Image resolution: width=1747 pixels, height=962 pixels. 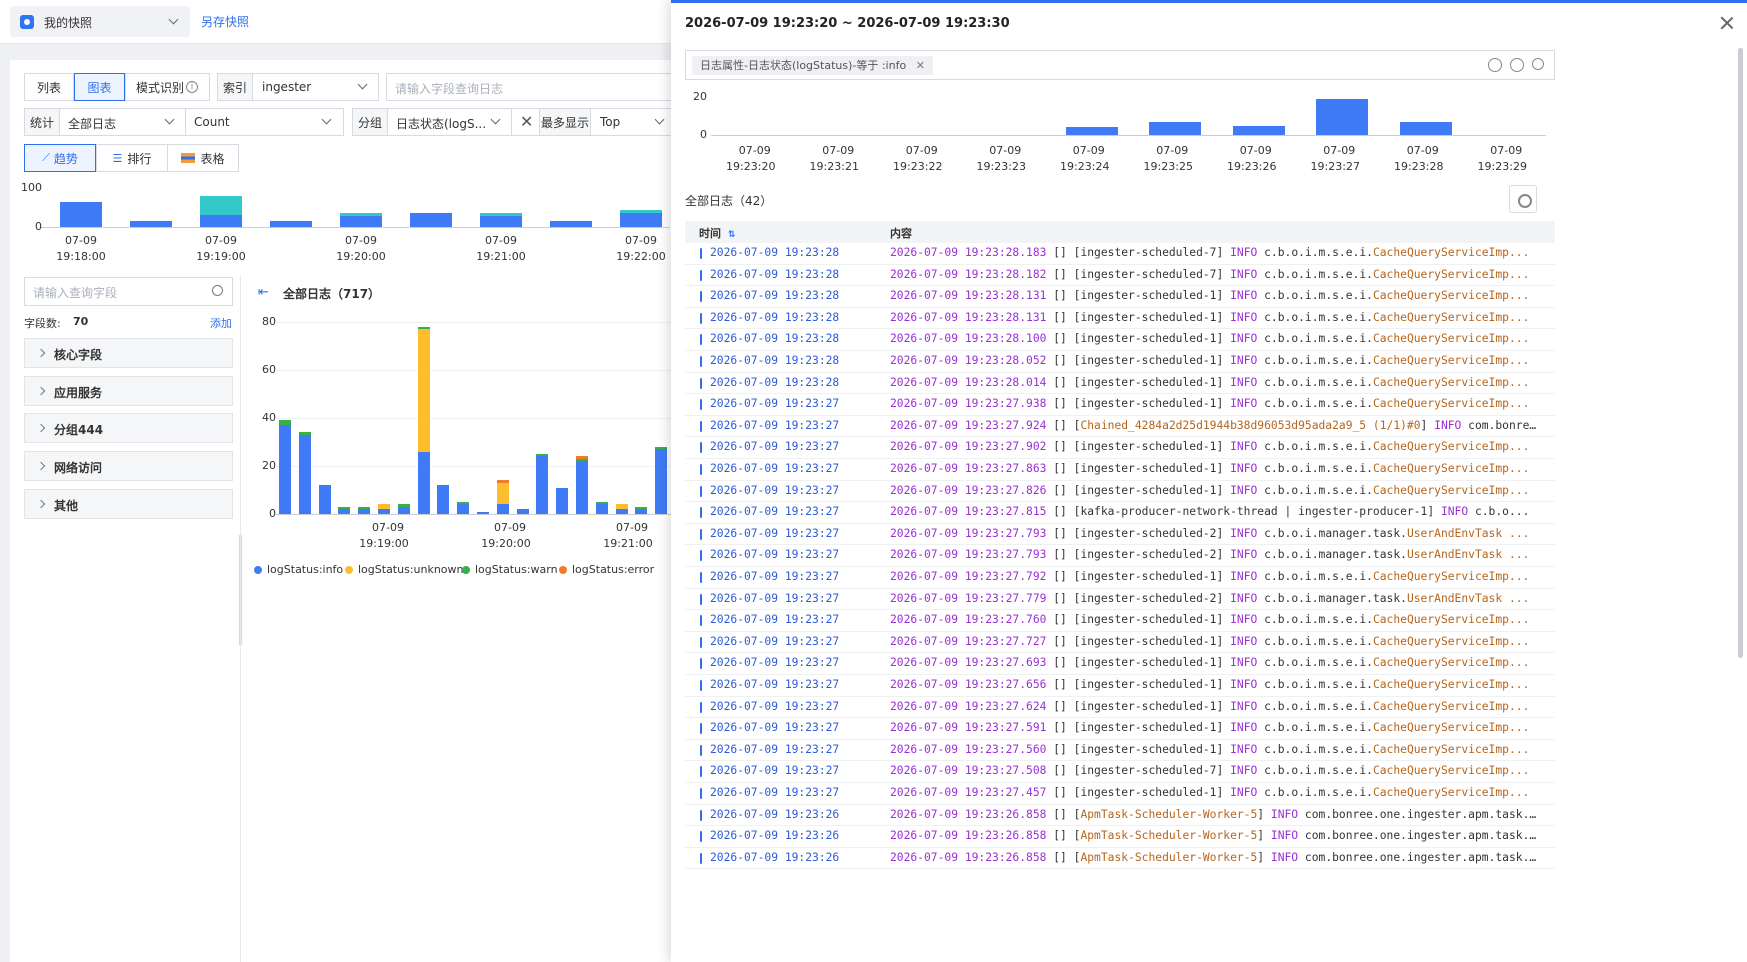 I want to click on tab-pattern: 模式识别 i, so click(x=167, y=87).